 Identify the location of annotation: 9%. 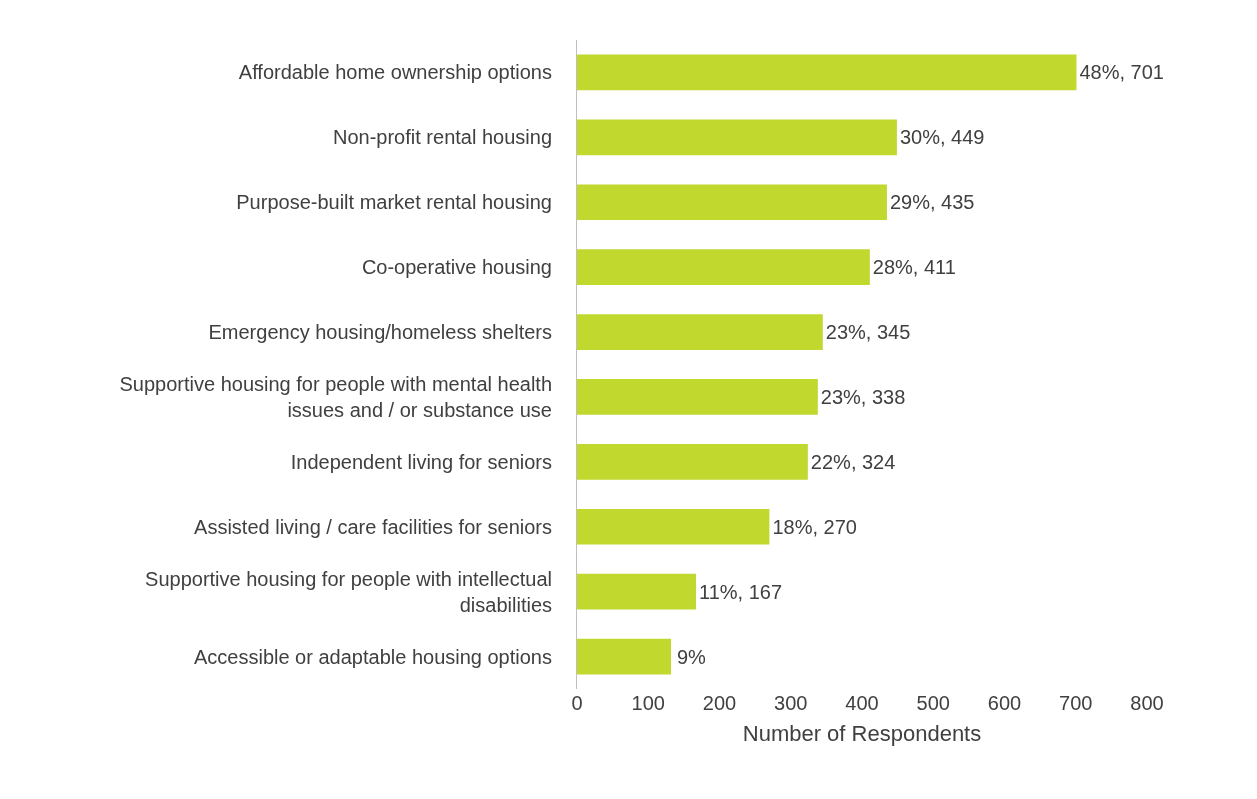
(692, 657).